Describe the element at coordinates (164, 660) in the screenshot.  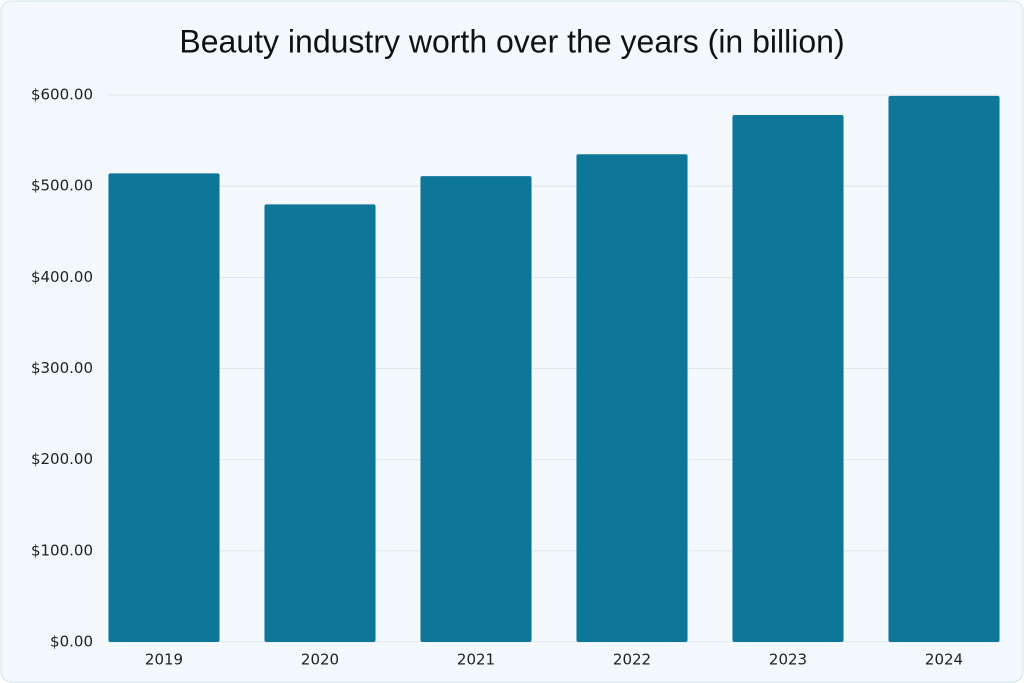
I see `x-tick-label: 2019` at that location.